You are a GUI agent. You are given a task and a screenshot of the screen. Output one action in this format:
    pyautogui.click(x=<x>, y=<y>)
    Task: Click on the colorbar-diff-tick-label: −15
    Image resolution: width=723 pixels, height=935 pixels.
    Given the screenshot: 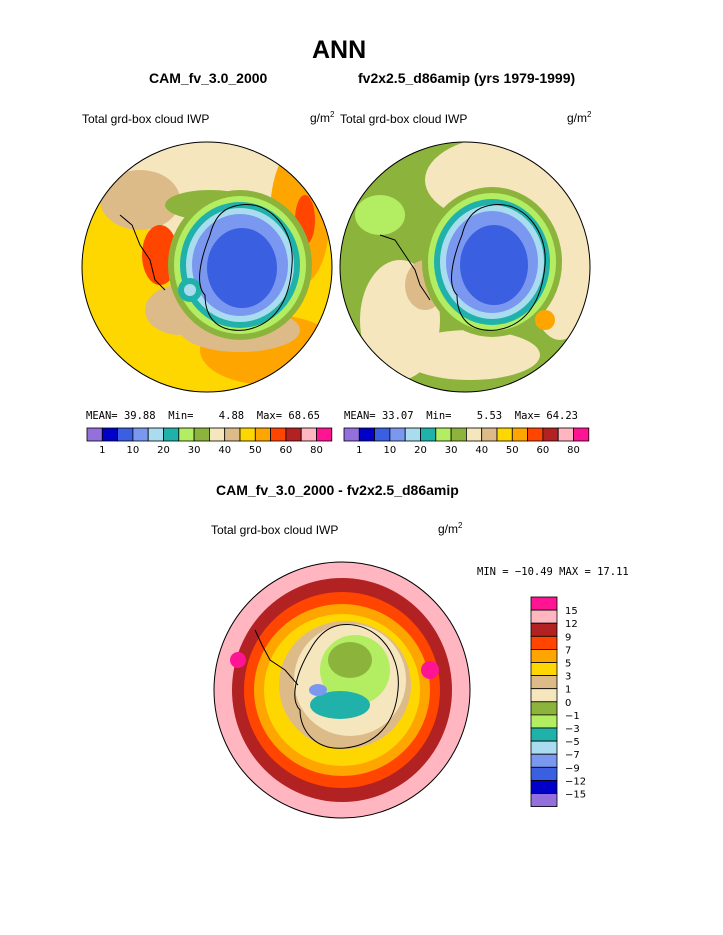 What is the action you would take?
    pyautogui.click(x=575, y=795)
    